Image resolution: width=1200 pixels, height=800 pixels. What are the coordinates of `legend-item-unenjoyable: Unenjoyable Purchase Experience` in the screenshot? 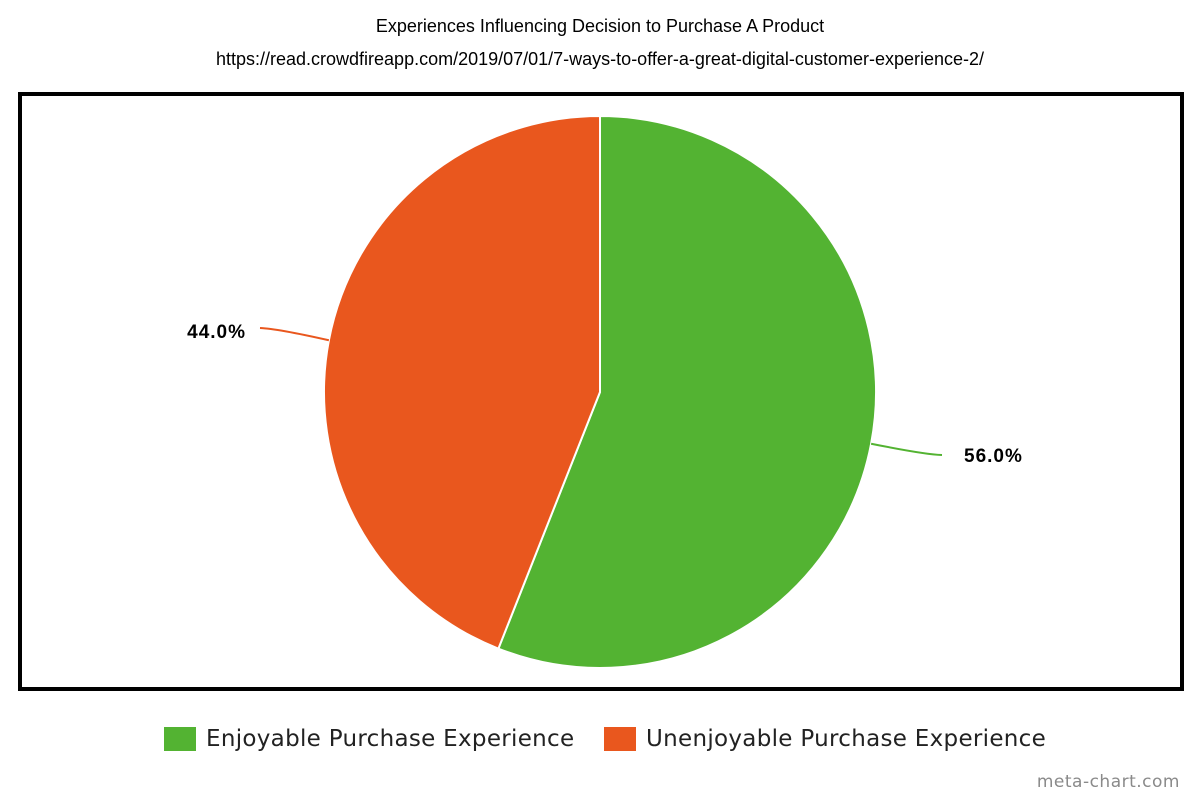 It's located at (825, 739).